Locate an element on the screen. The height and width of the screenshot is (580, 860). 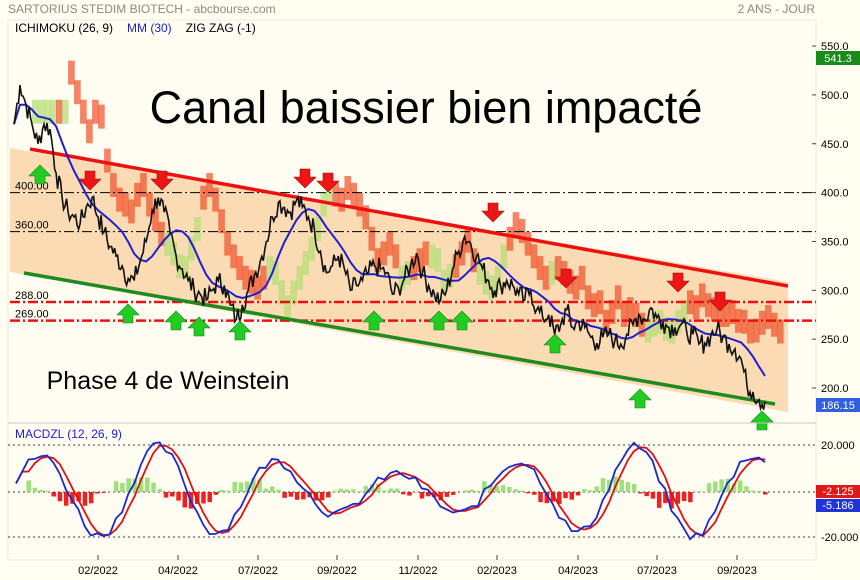
y-tick-label: 250.0 is located at coordinates (835, 340).